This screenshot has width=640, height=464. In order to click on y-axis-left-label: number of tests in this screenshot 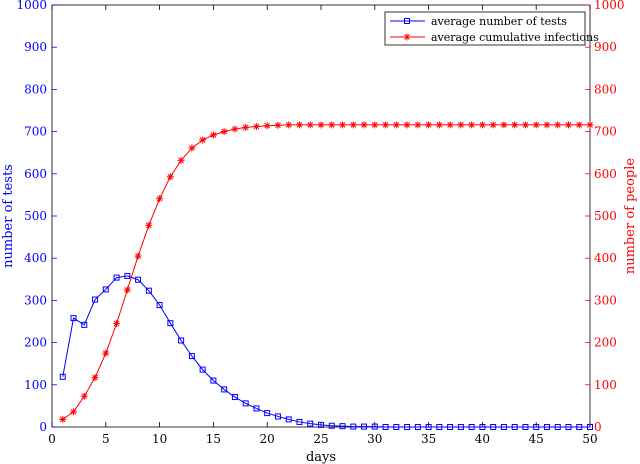, I will do `click(8, 216)`.